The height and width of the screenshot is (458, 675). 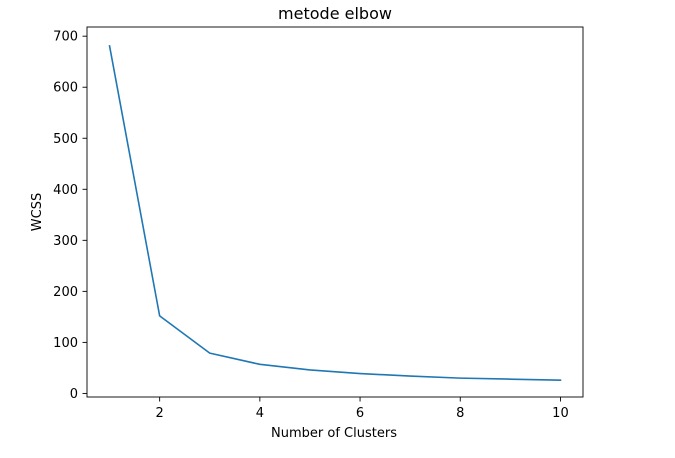 I want to click on y-tick-label: 500, so click(x=65, y=139).